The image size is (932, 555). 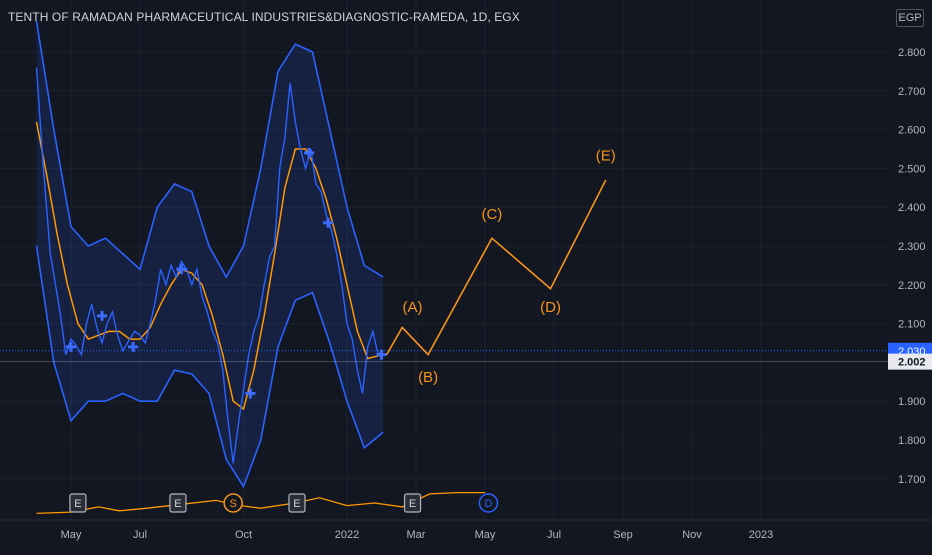 I want to click on x-tick-label: Oct, so click(x=243, y=535).